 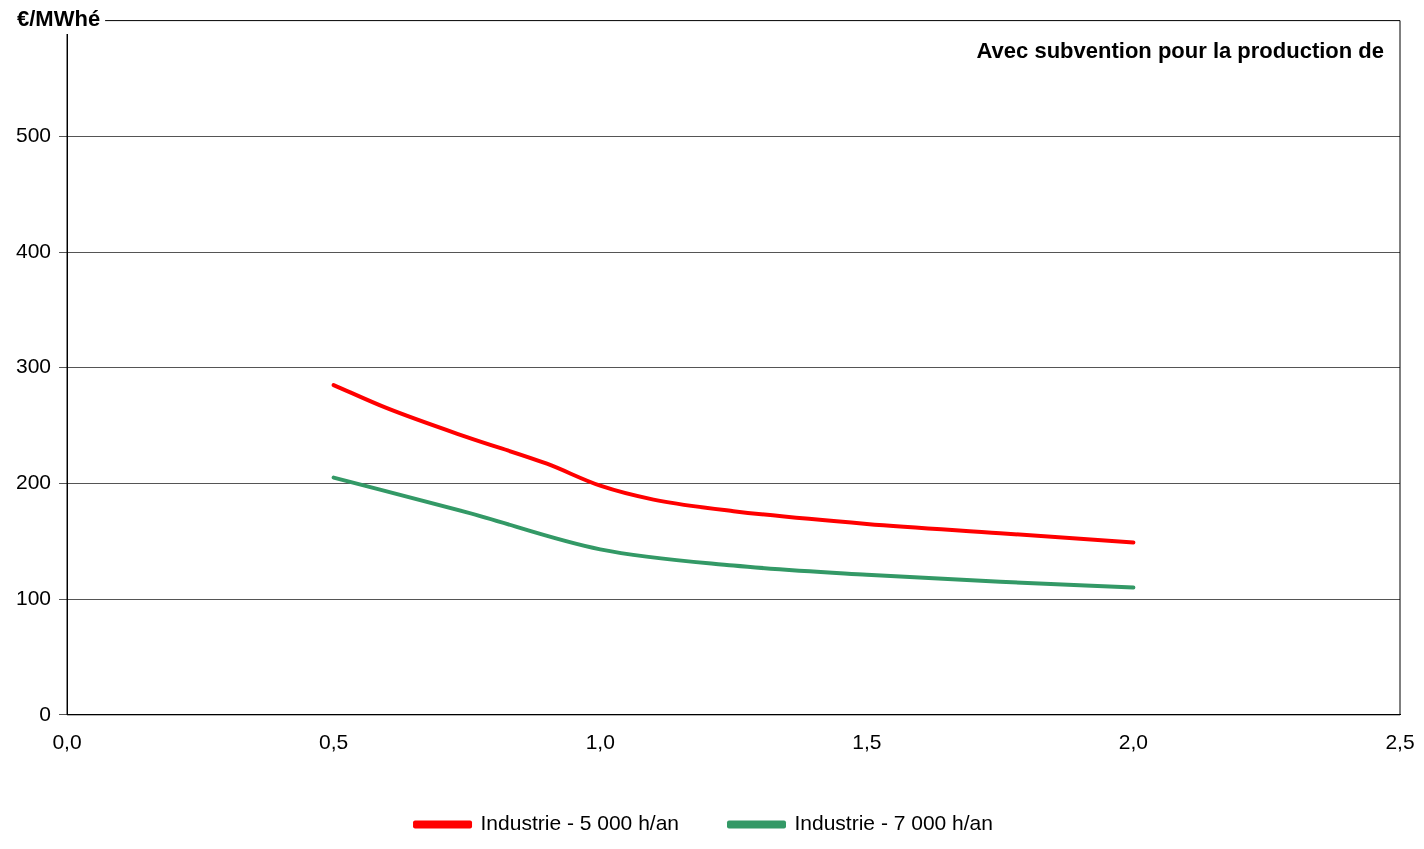 I want to click on legend-label: Industrie - 5 000 h/an, so click(x=579, y=823).